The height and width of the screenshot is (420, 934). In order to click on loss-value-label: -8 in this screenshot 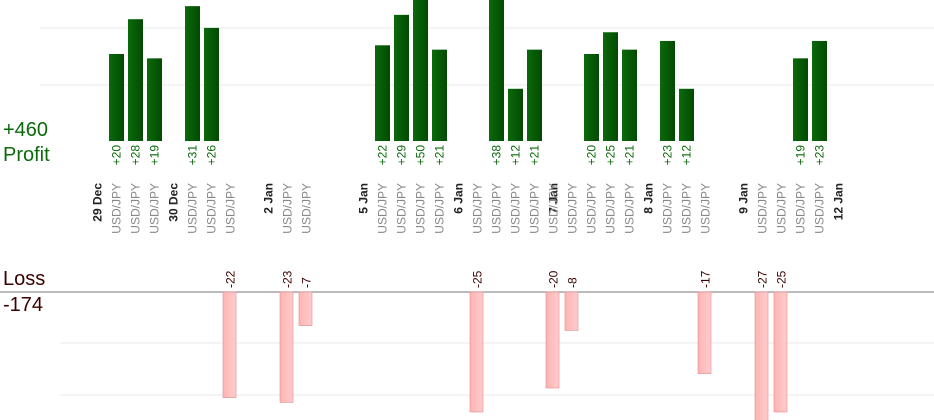, I will do `click(573, 282)`.